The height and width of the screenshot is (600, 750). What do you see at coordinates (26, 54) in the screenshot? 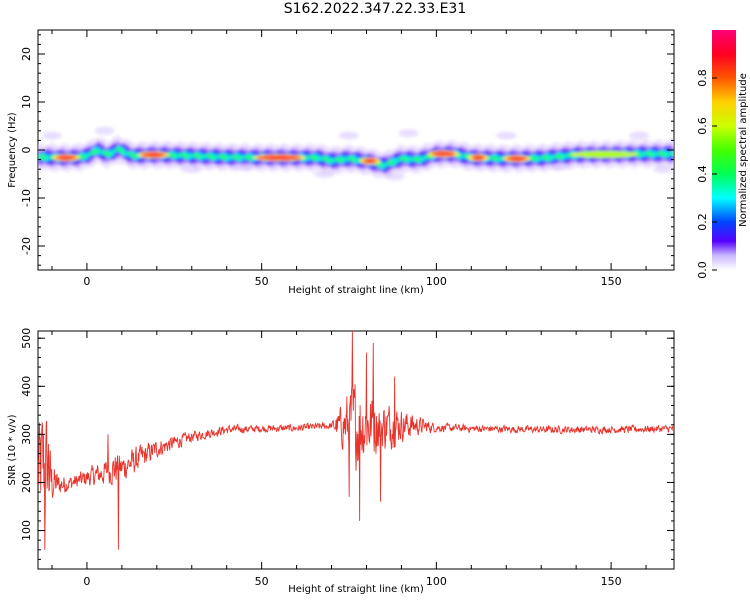
I see `top-ytick-label: 20` at bounding box center [26, 54].